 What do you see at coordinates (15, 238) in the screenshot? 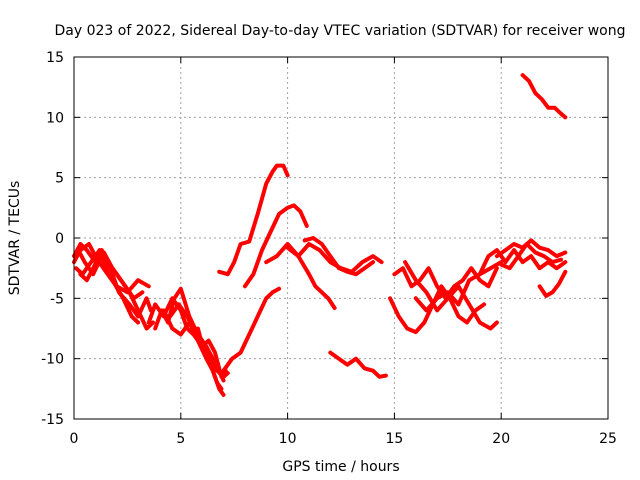
I see `y-axis-label: SDTVAR / TECUs` at bounding box center [15, 238].